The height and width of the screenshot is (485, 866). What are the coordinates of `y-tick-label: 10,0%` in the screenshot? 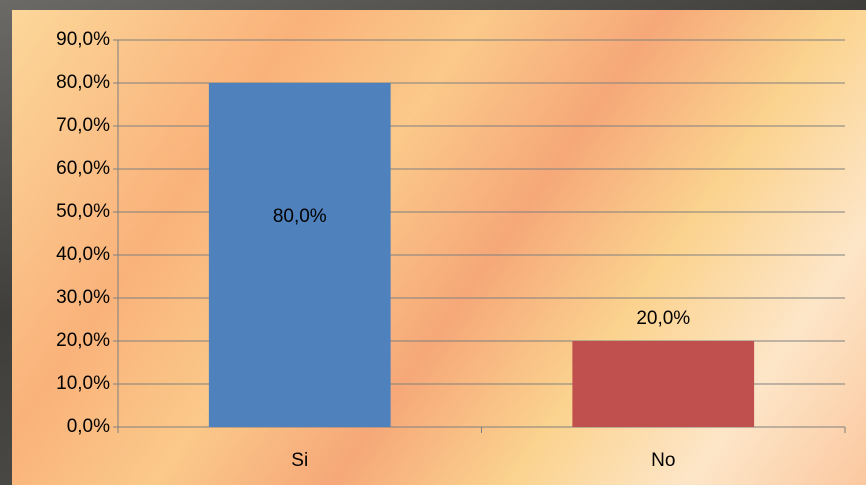 It's located at (83, 383).